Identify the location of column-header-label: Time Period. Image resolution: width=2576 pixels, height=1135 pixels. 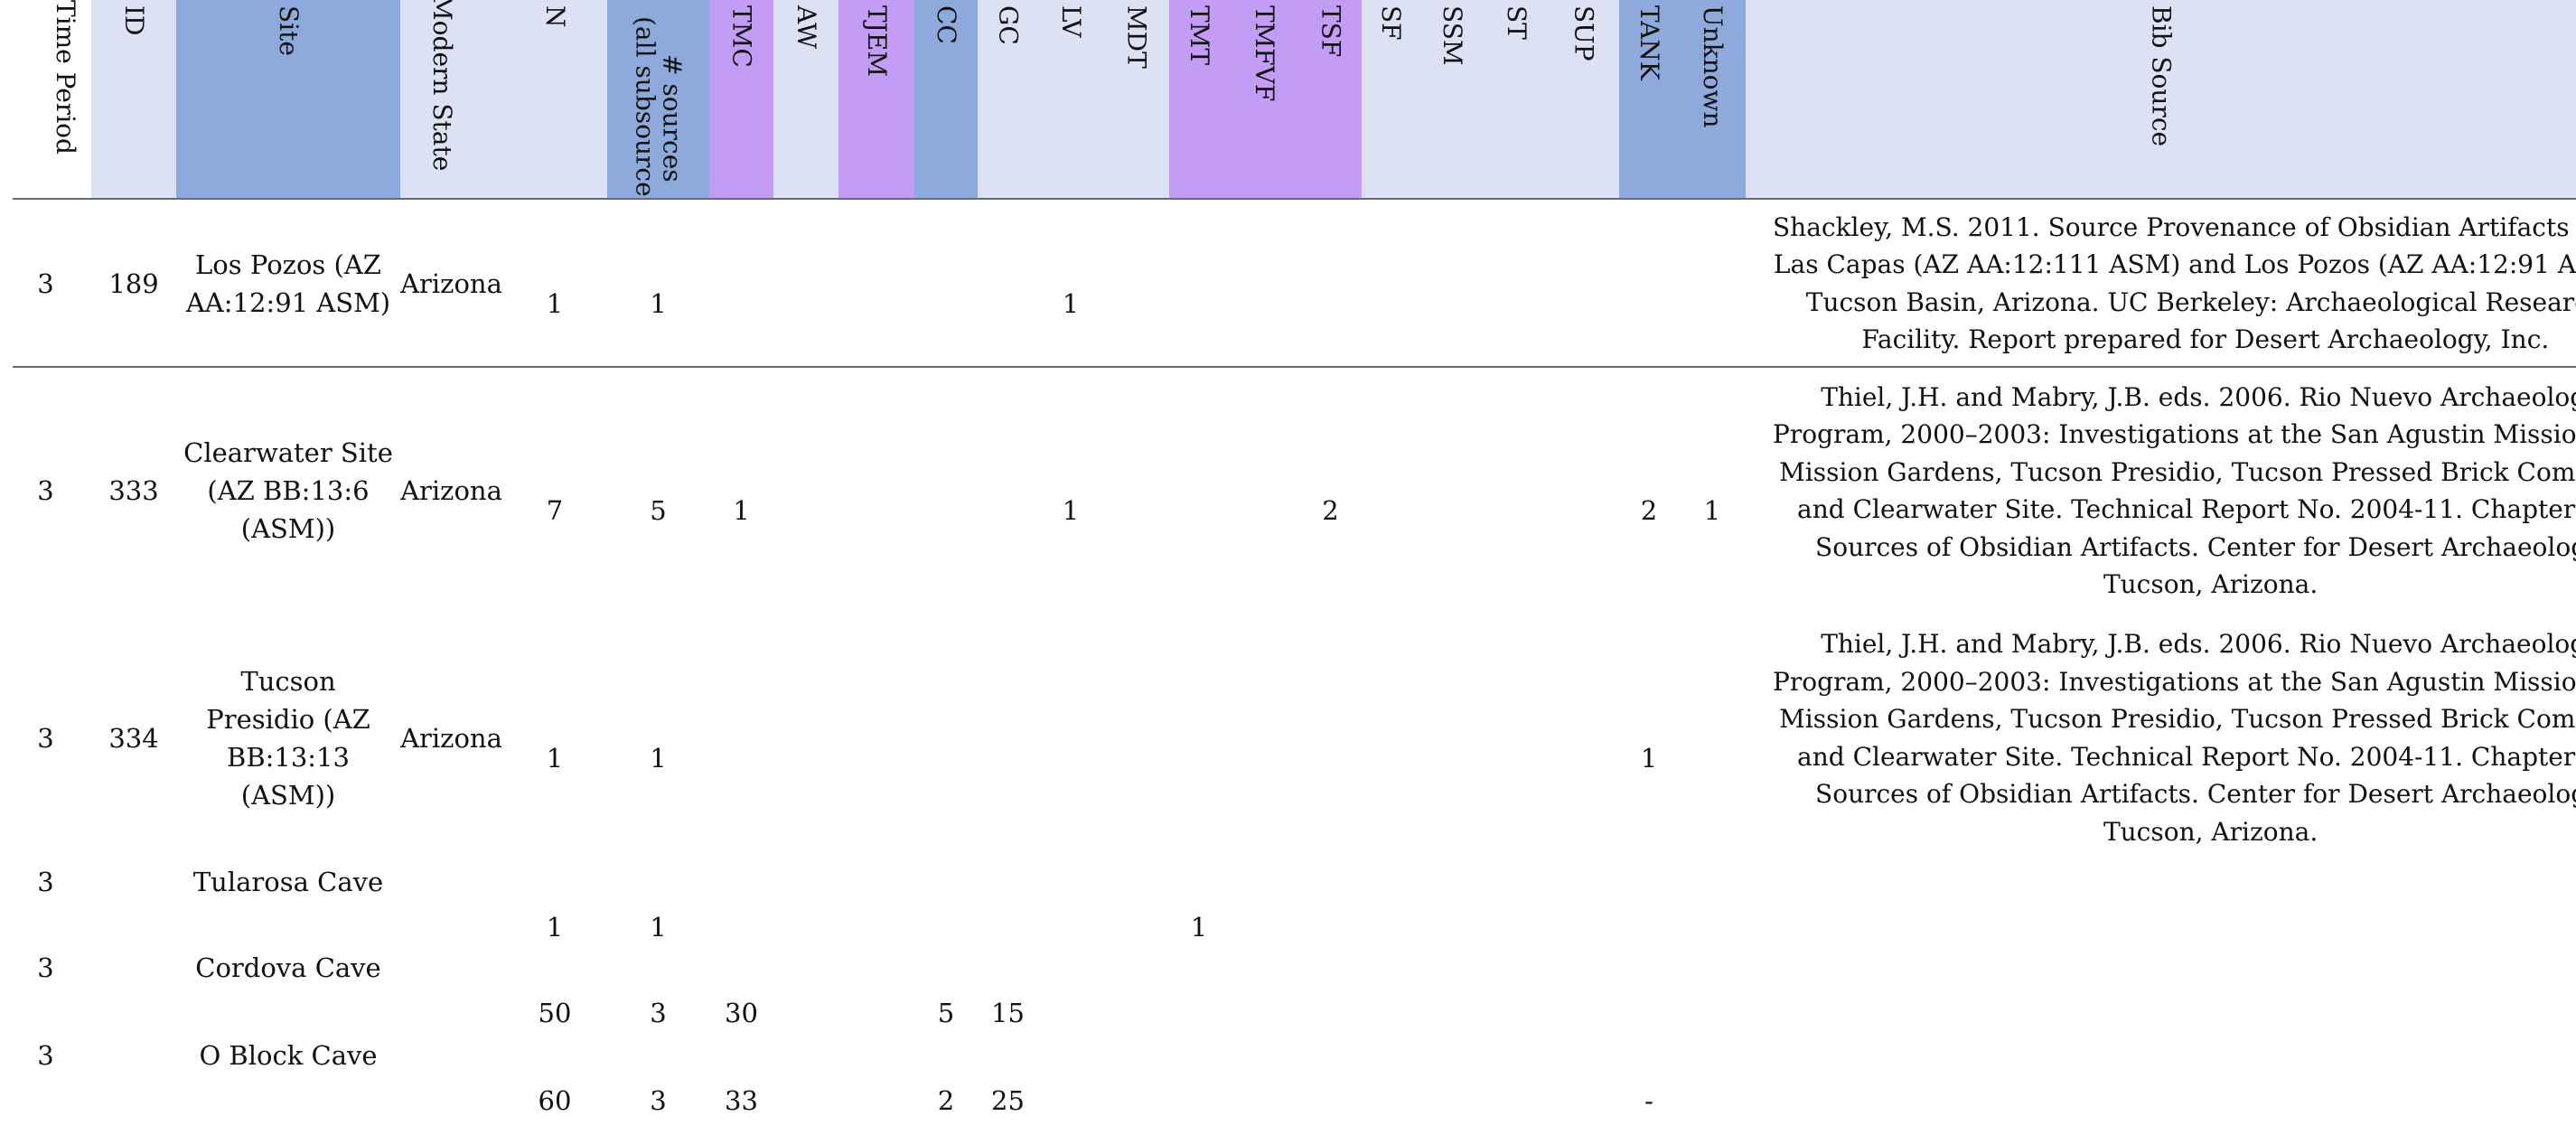
(65, 77).